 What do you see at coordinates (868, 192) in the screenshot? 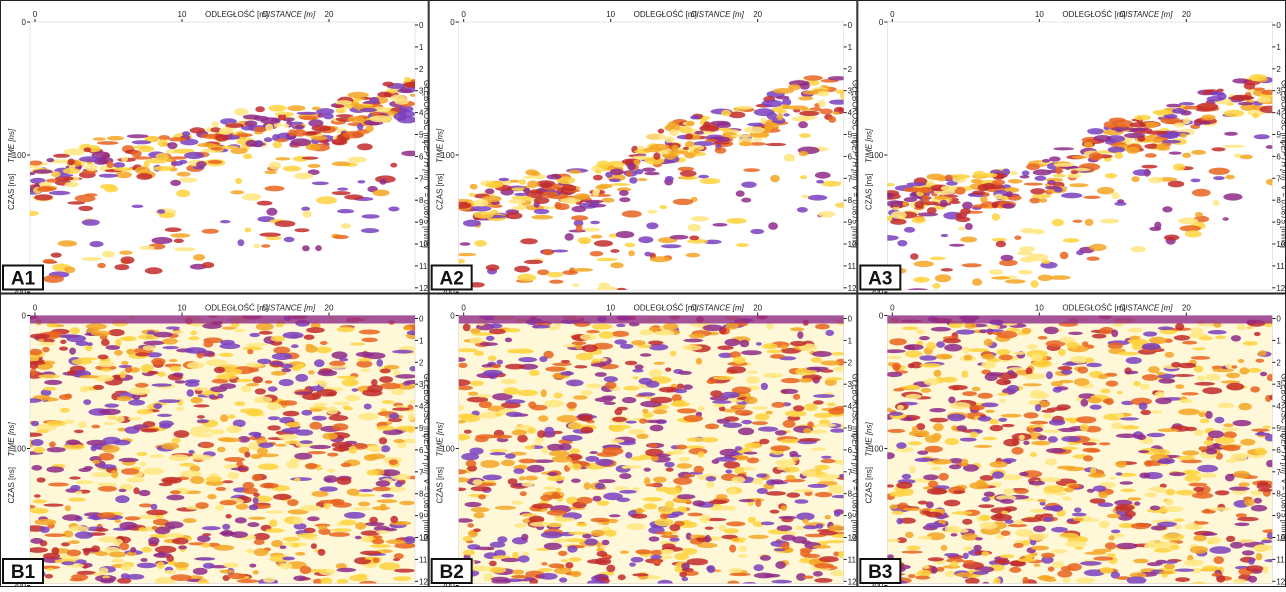
I see `y-axis-title: CZAS [ns]` at bounding box center [868, 192].